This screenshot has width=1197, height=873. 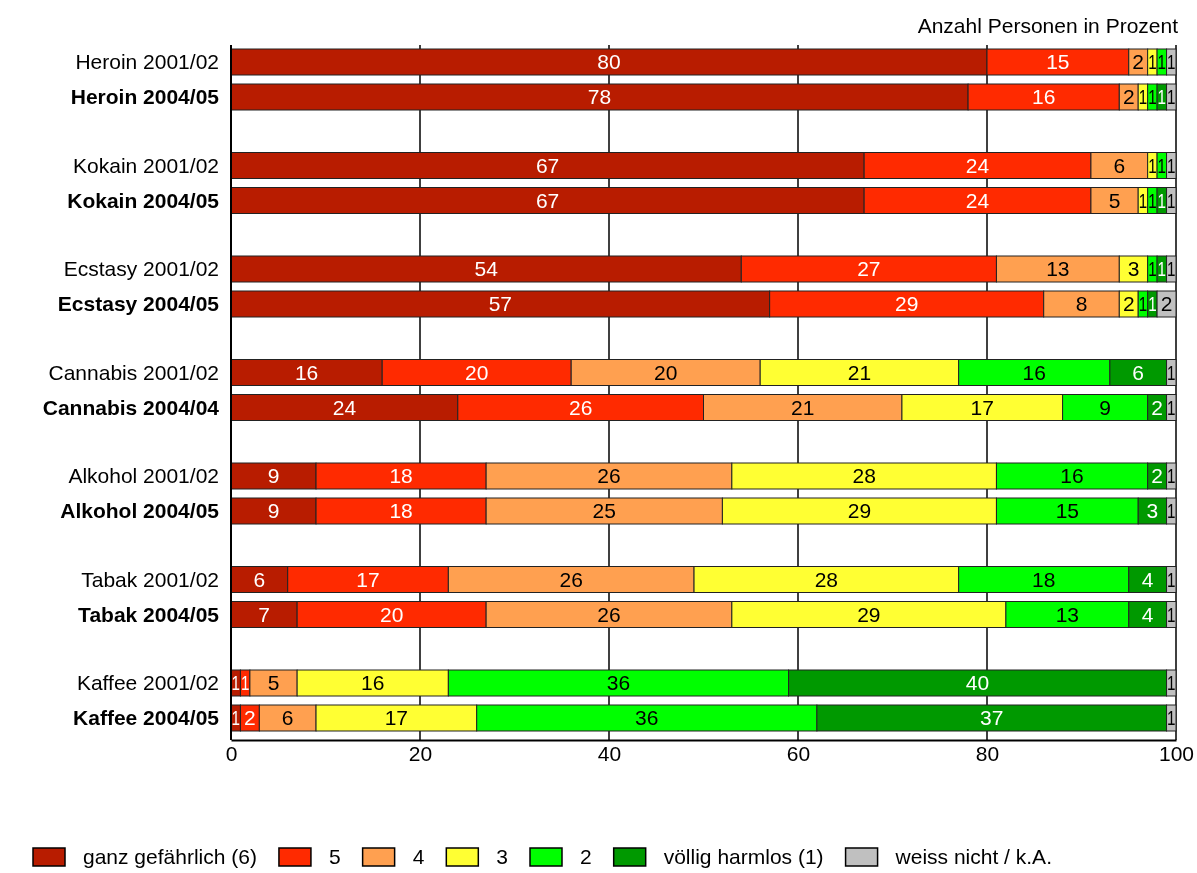 I want to click on data-label: 54, so click(x=486, y=268).